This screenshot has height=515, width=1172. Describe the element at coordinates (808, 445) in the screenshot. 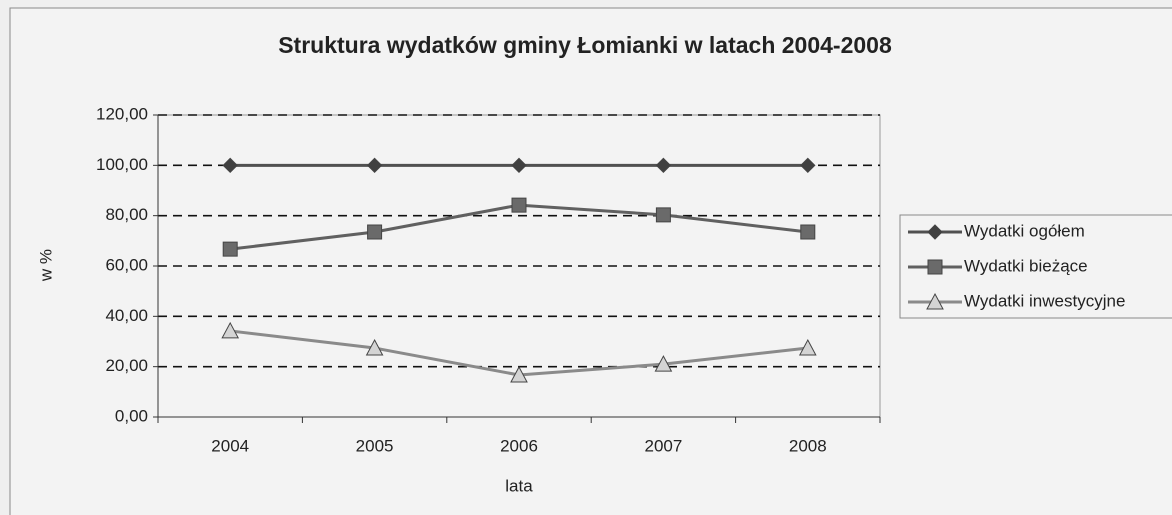

I see `x-tick-label: 2008` at that location.